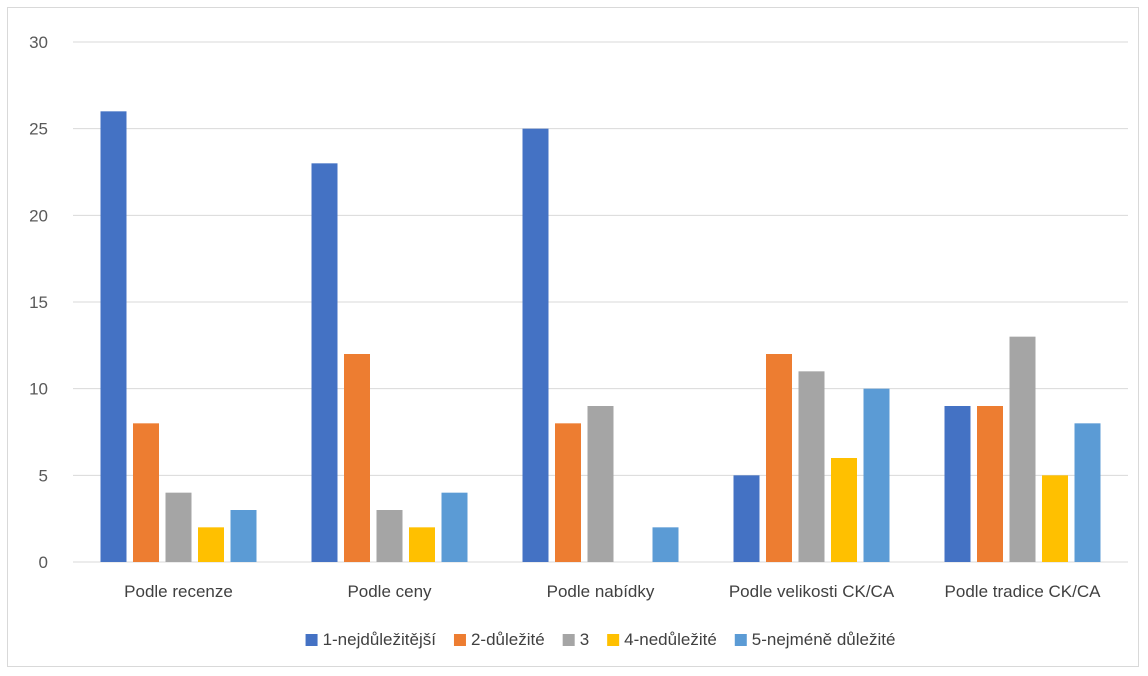 This screenshot has height=676, width=1148. Describe the element at coordinates (380, 639) in the screenshot. I see `legend-label: 1-nejdůležitější` at that location.